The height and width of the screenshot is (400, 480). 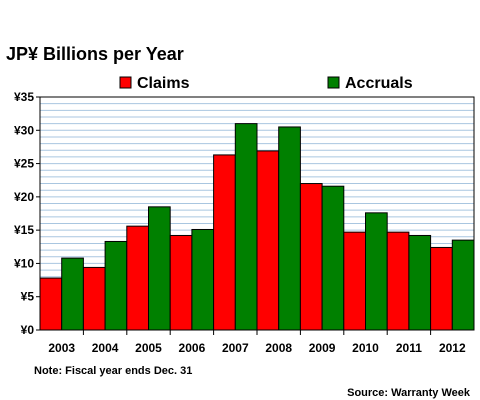 I want to click on x-tick-label: 2005, so click(x=148, y=348).